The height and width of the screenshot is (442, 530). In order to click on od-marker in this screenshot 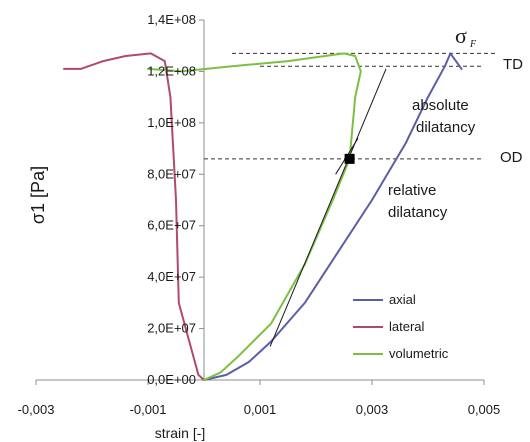, I will do `click(349, 158)`.